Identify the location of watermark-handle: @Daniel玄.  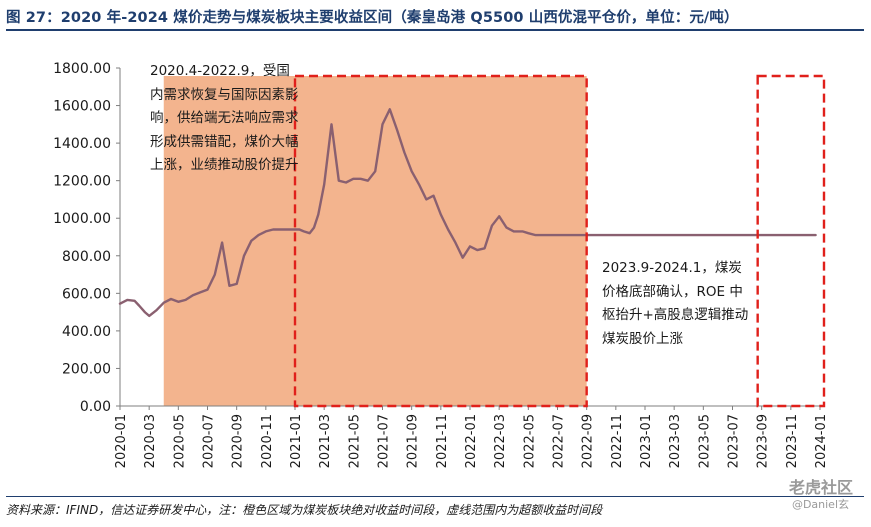
(820, 504).